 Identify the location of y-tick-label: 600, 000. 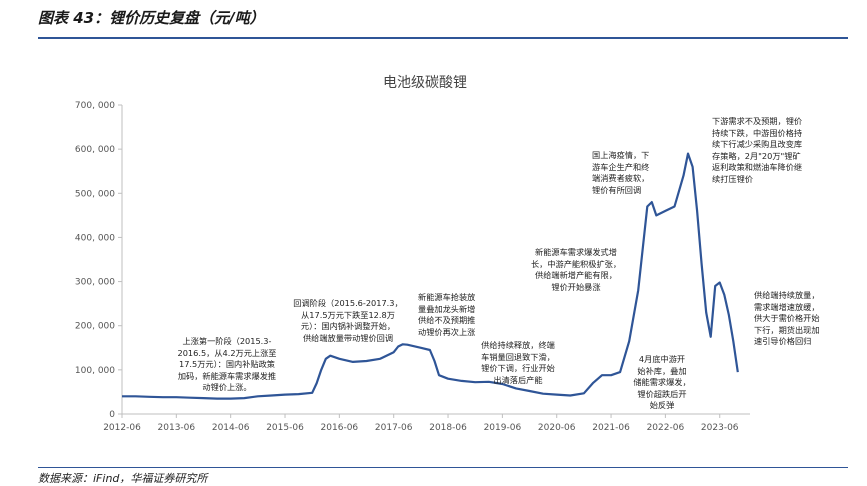
(95, 150).